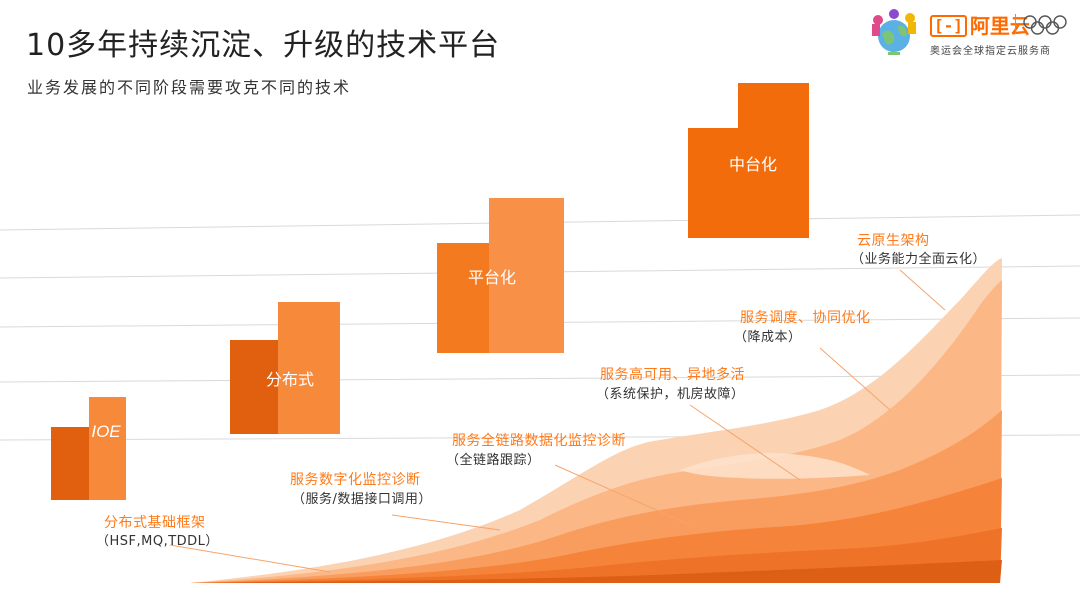  What do you see at coordinates (670, 394) in the screenshot?
I see `annotation-sub-high-availability: （系统保护，机房故障）` at bounding box center [670, 394].